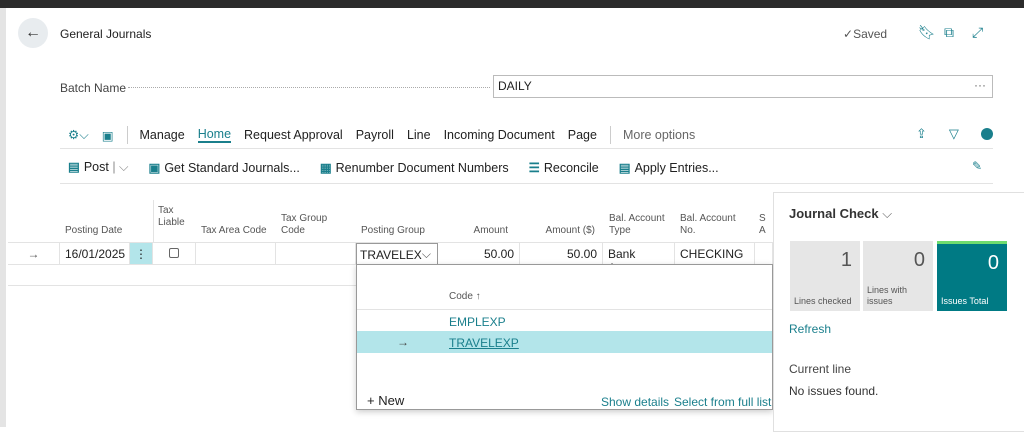  I want to click on option-emplexp: EMPLEXP, so click(477, 322).